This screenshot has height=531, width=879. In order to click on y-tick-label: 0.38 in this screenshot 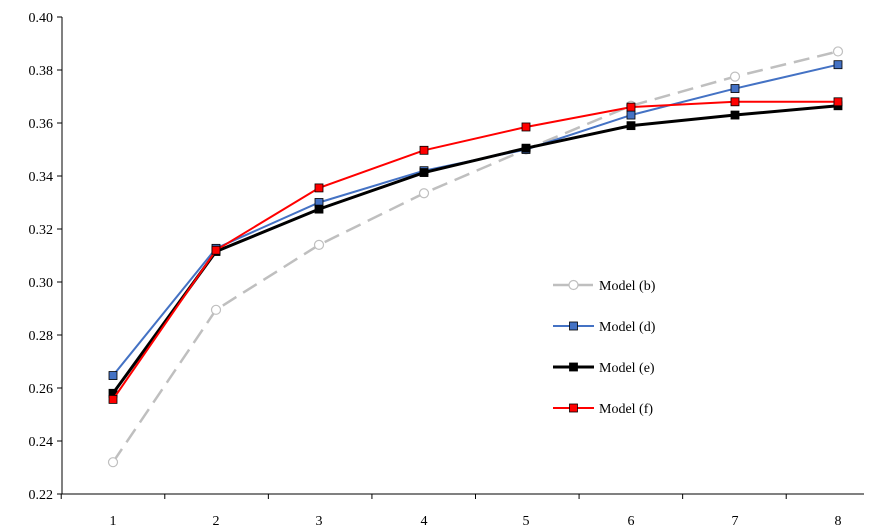, I will do `click(41, 71)`.